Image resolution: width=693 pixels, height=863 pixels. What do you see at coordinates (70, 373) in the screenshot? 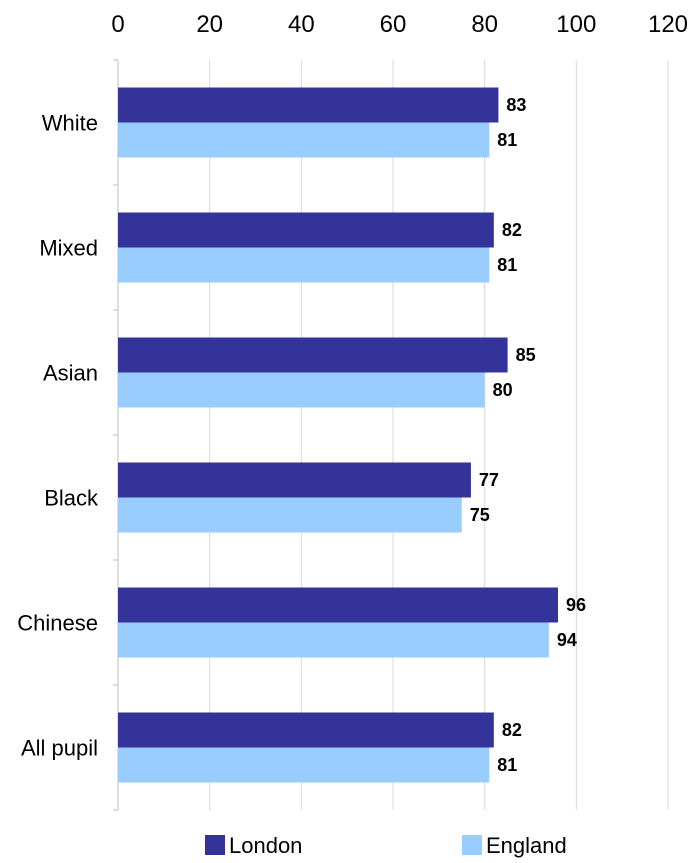
I see `category-label-asian: Asian` at bounding box center [70, 373].